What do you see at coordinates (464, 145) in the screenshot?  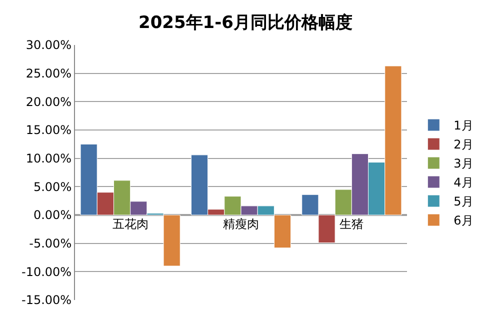 I see `legend-label: 2月` at bounding box center [464, 145].